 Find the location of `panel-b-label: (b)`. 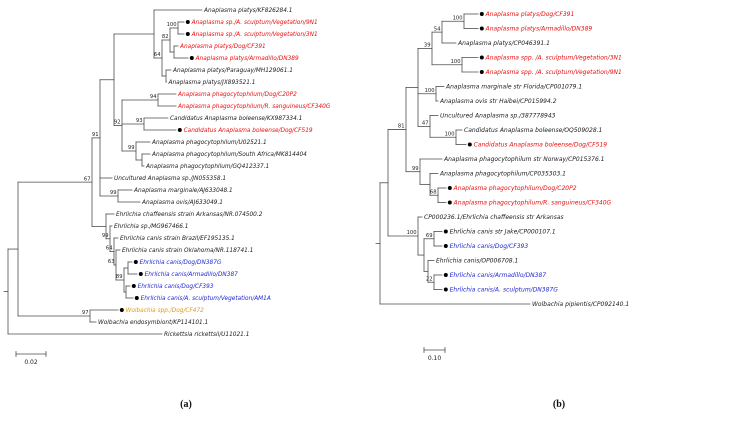

panel-b-label: (b) is located at coordinates (559, 404).